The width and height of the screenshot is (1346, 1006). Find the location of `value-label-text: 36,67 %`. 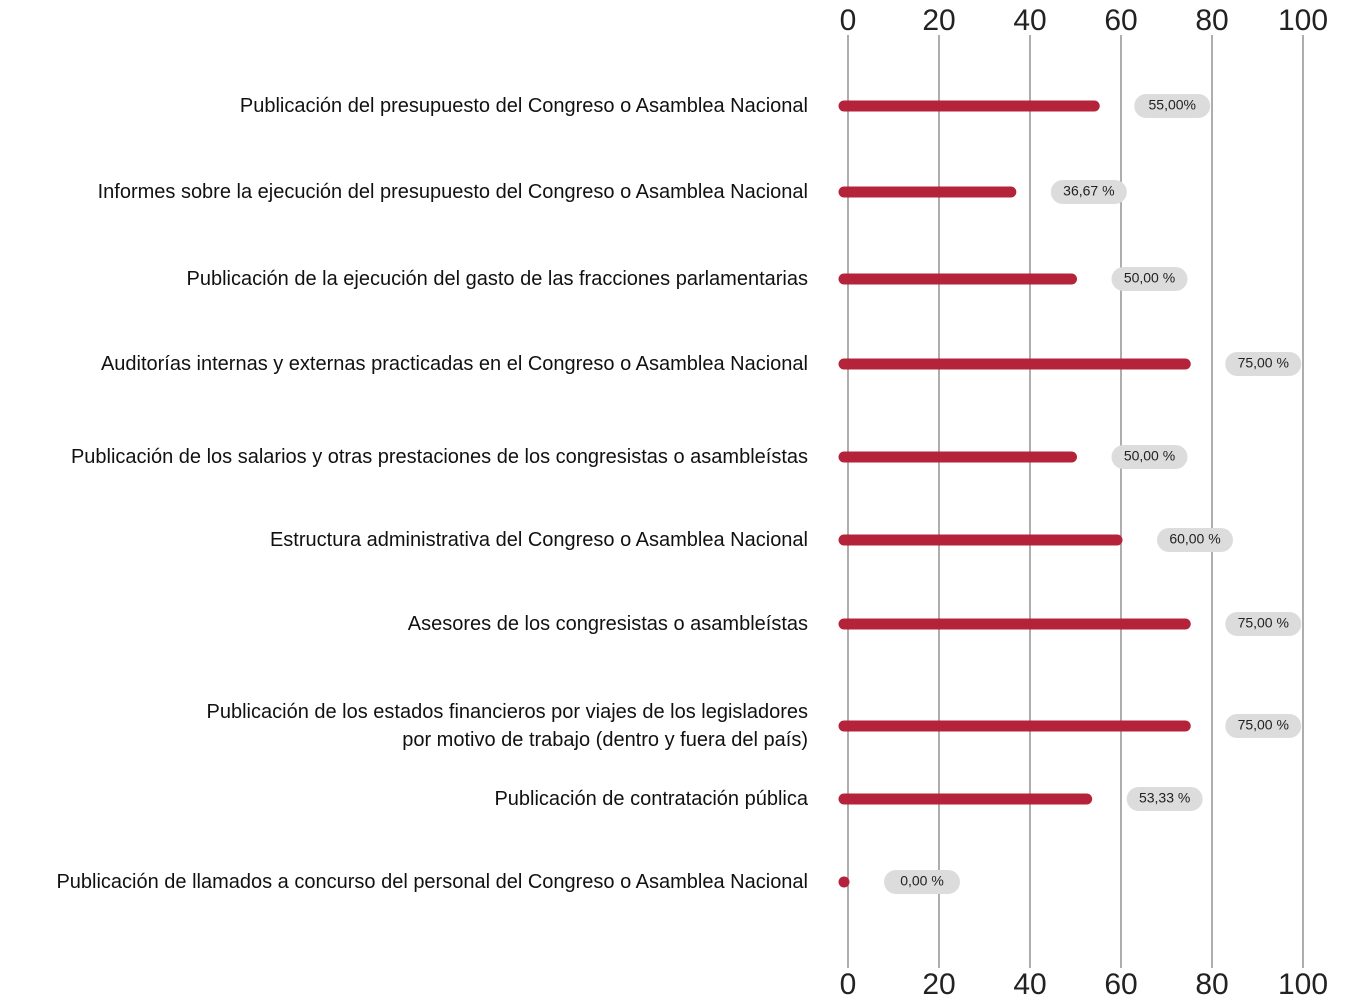

value-label-text: 36,67 % is located at coordinates (1088, 191).